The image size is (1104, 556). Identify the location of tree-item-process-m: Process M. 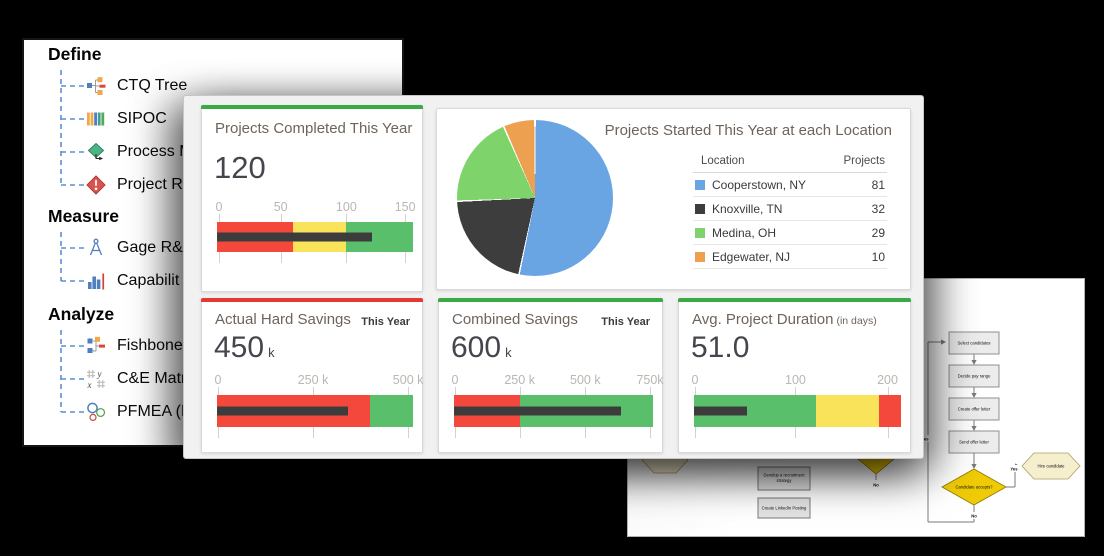
(240, 152).